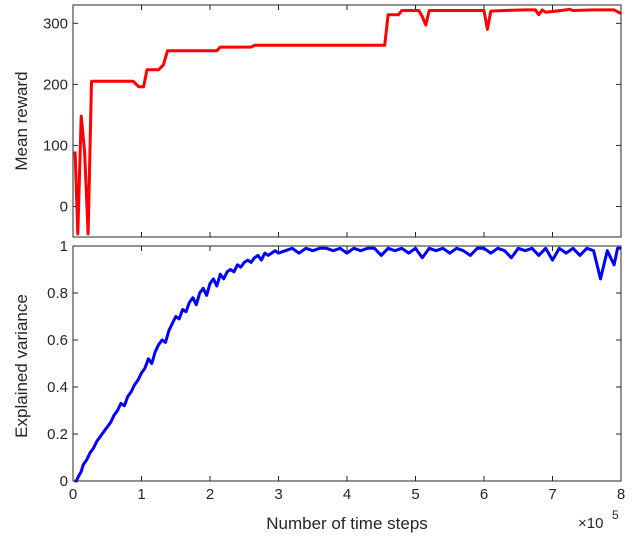  I want to click on x-tick-label-0: 0, so click(73, 494).